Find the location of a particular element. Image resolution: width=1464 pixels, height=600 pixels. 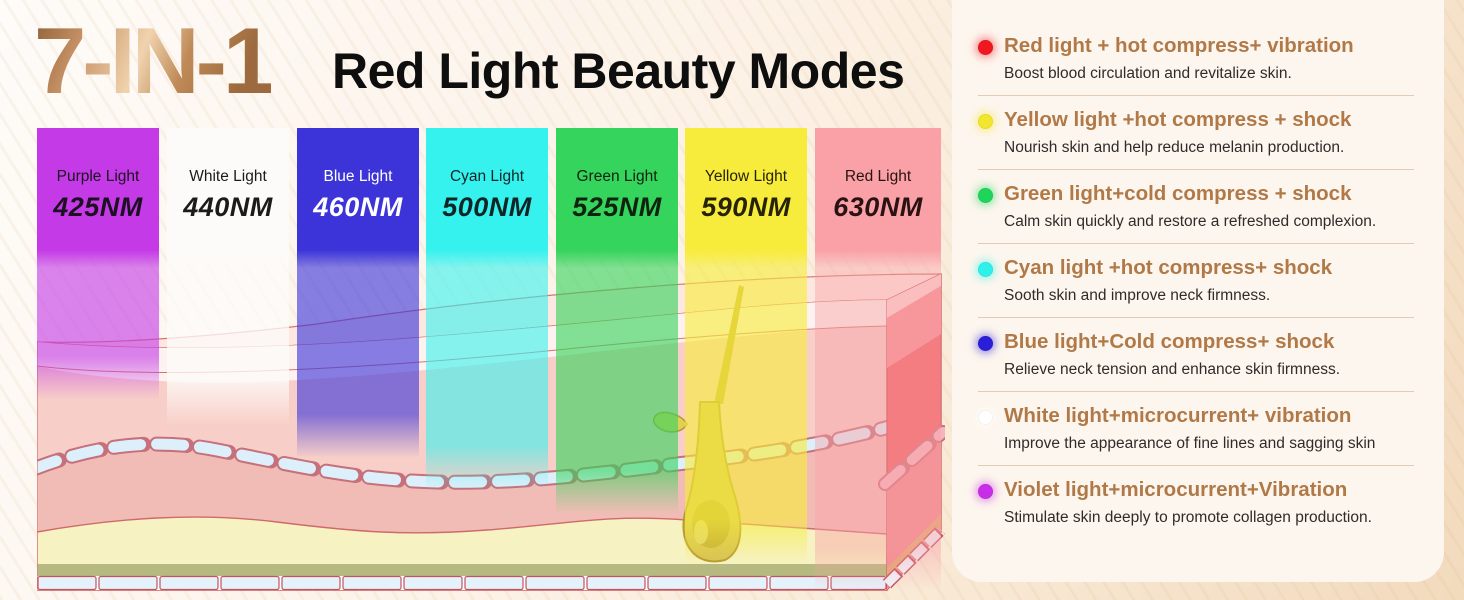

mode-title: Yellow light +hot compress + shock is located at coordinates (1178, 119).